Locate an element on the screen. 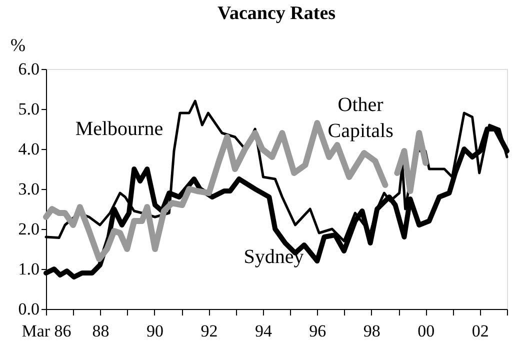 This screenshot has width=530, height=350. x-tick-label: 00 is located at coordinates (426, 331).